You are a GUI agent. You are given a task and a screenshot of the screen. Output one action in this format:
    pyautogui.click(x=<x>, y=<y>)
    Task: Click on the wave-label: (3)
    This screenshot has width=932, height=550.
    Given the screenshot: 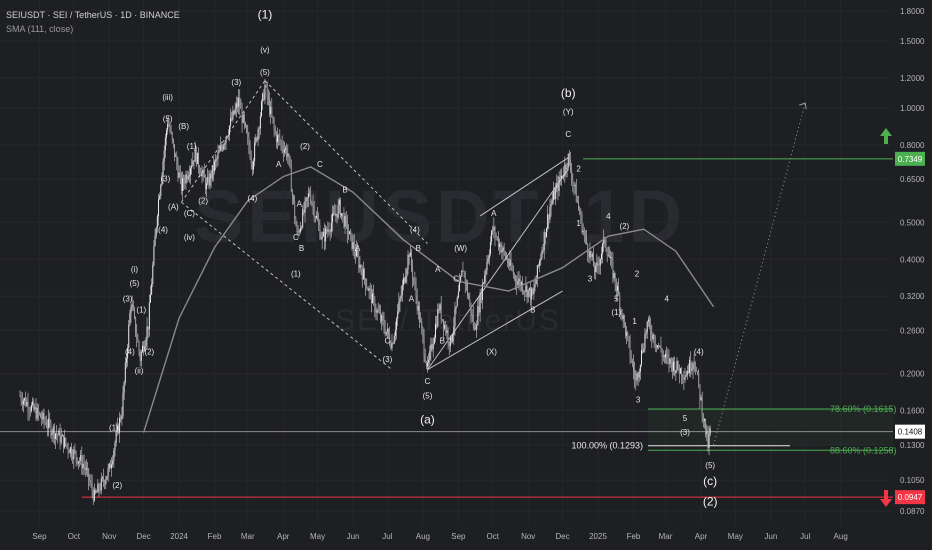 What is the action you would take?
    pyautogui.click(x=128, y=298)
    